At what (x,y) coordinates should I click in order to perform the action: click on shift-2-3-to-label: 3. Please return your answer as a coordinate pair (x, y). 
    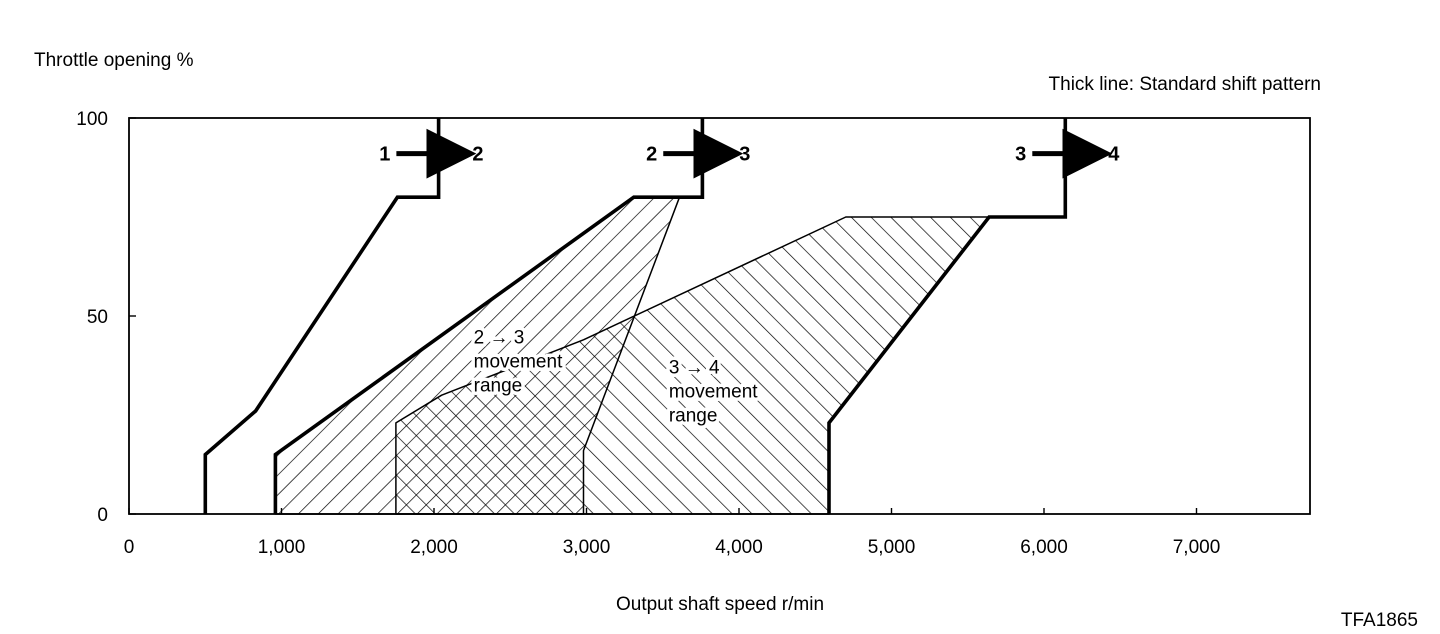
    Looking at the image, I should click on (744, 155).